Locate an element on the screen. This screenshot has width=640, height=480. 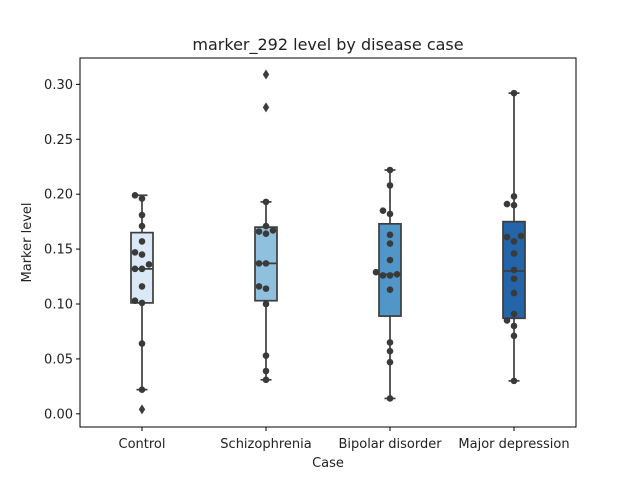
y-tick-label: 0.00 is located at coordinates (58, 414).